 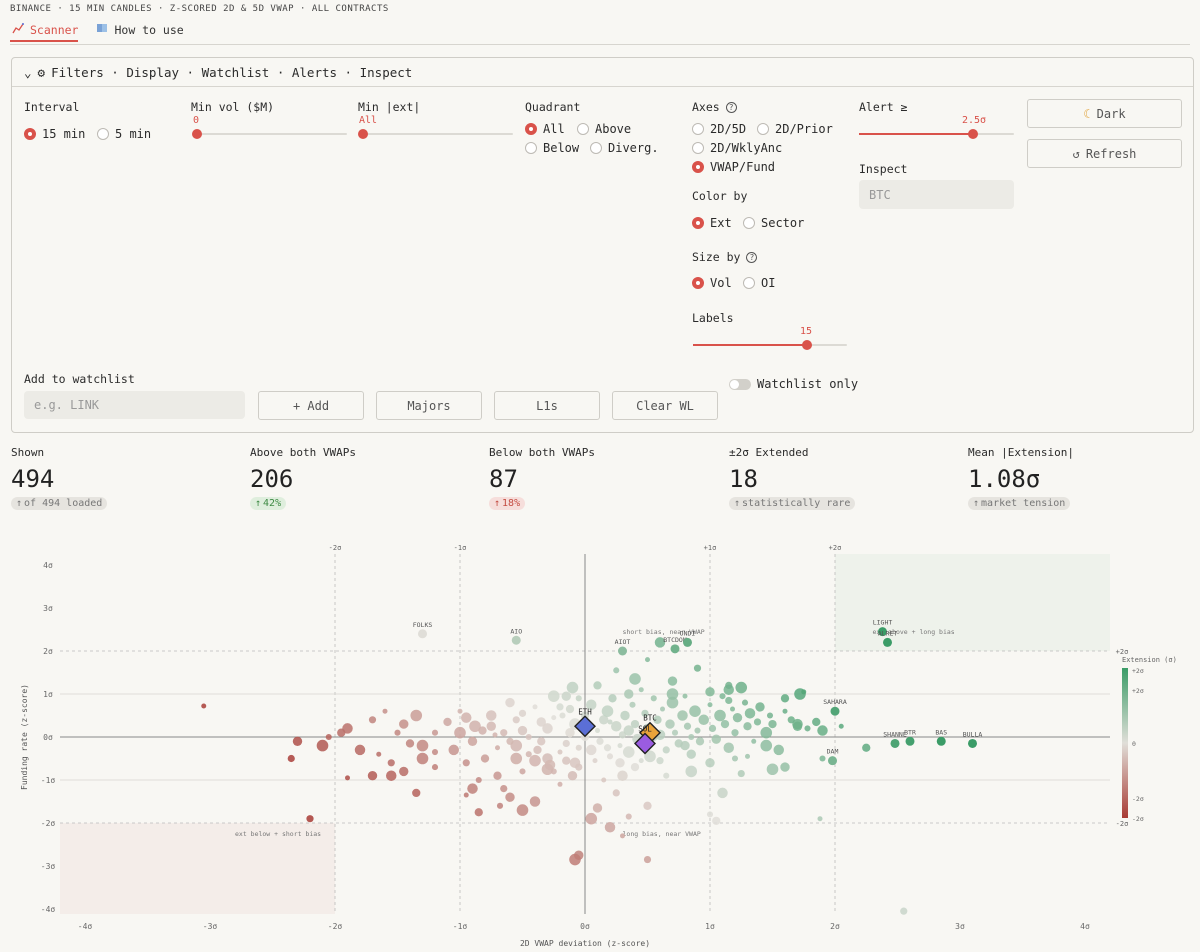 What do you see at coordinates (936, 194) in the screenshot?
I see `inspect-input: BTC` at bounding box center [936, 194].